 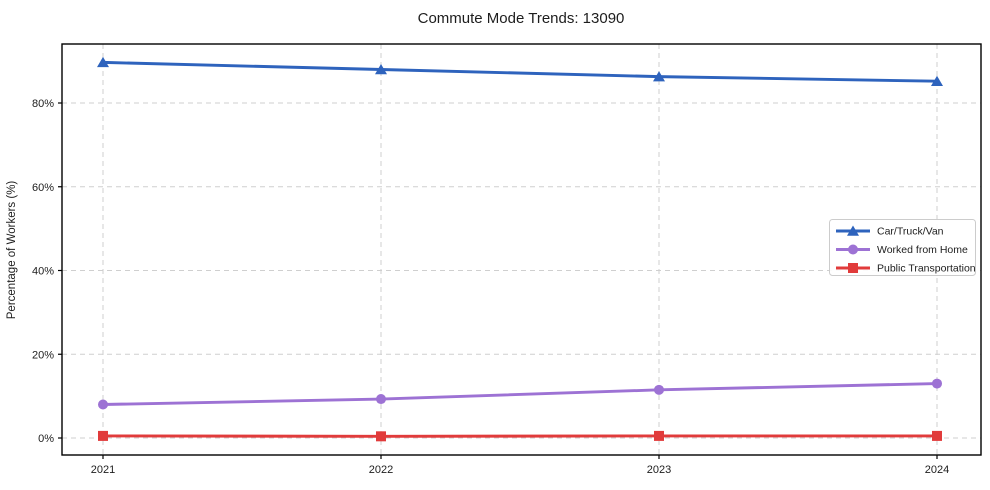 I want to click on chart-title: Commute Mode Trends: 13090, so click(x=521, y=18).